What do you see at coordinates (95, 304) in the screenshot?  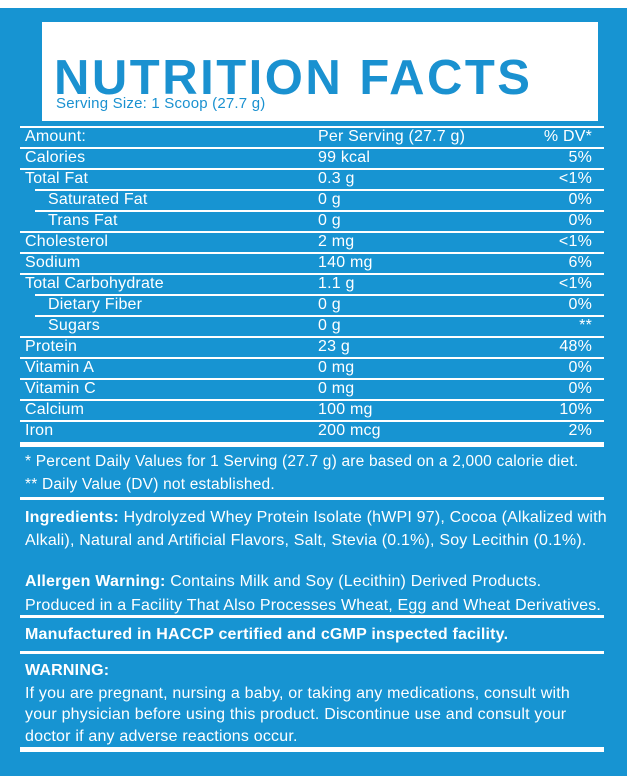 I see `nutrient-label: Dietary Fiber` at bounding box center [95, 304].